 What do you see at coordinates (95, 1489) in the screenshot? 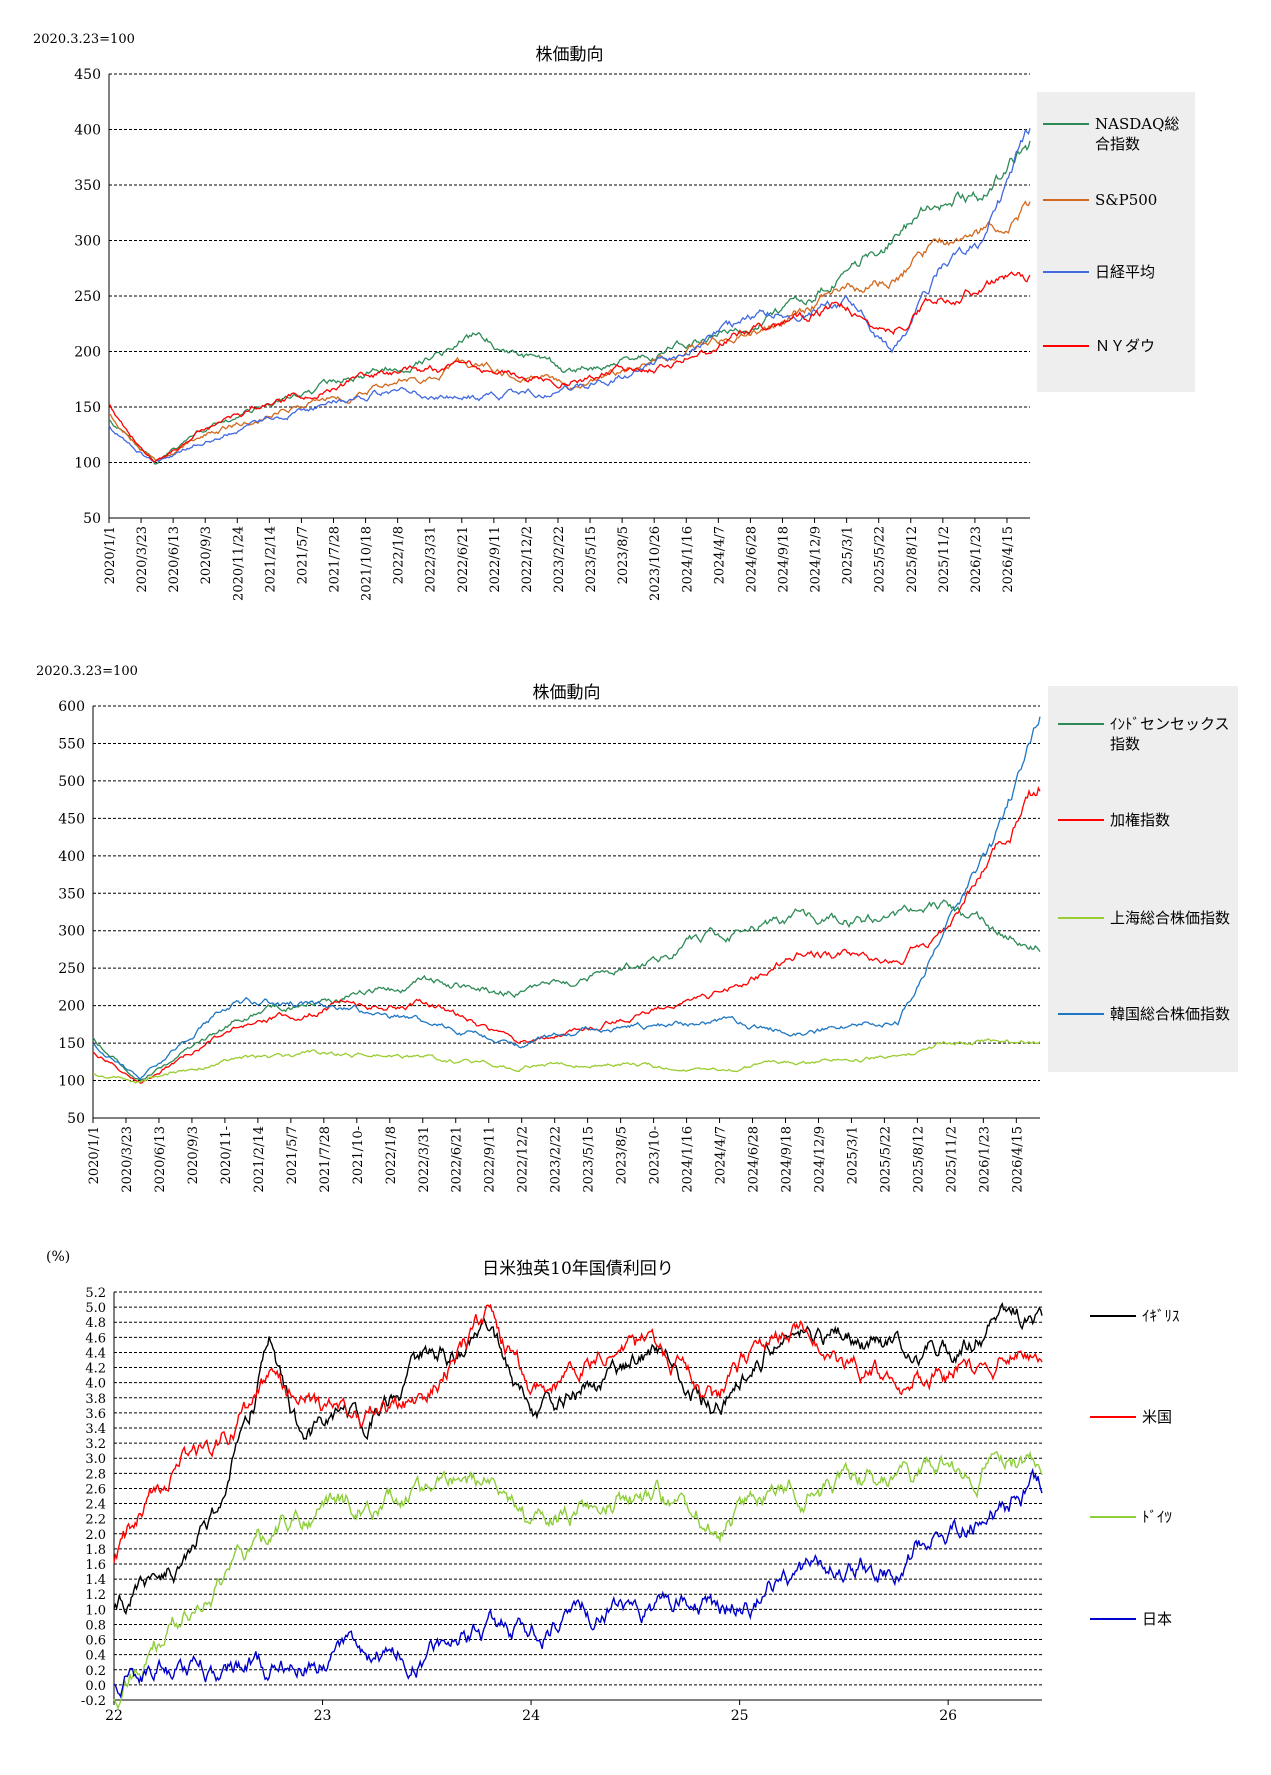
I see `y-tick-label: 2.6` at bounding box center [95, 1489].